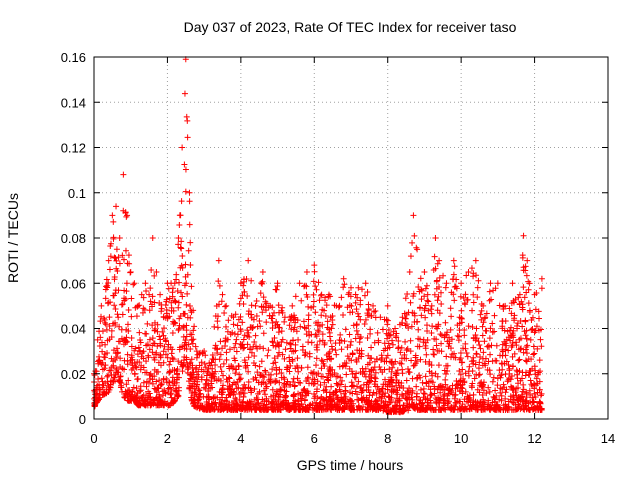 This screenshot has height=480, width=640. Describe the element at coordinates (93, 438) in the screenshot. I see `x-tick-label: 0` at that location.